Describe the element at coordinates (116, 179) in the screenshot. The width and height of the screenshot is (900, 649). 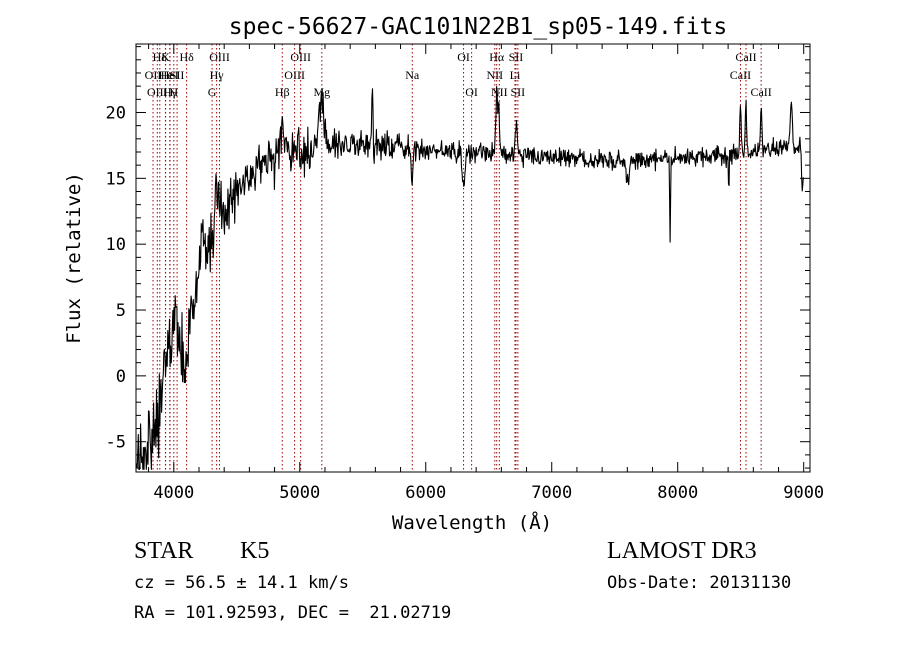
I see `y-tick-label: 15` at that location.